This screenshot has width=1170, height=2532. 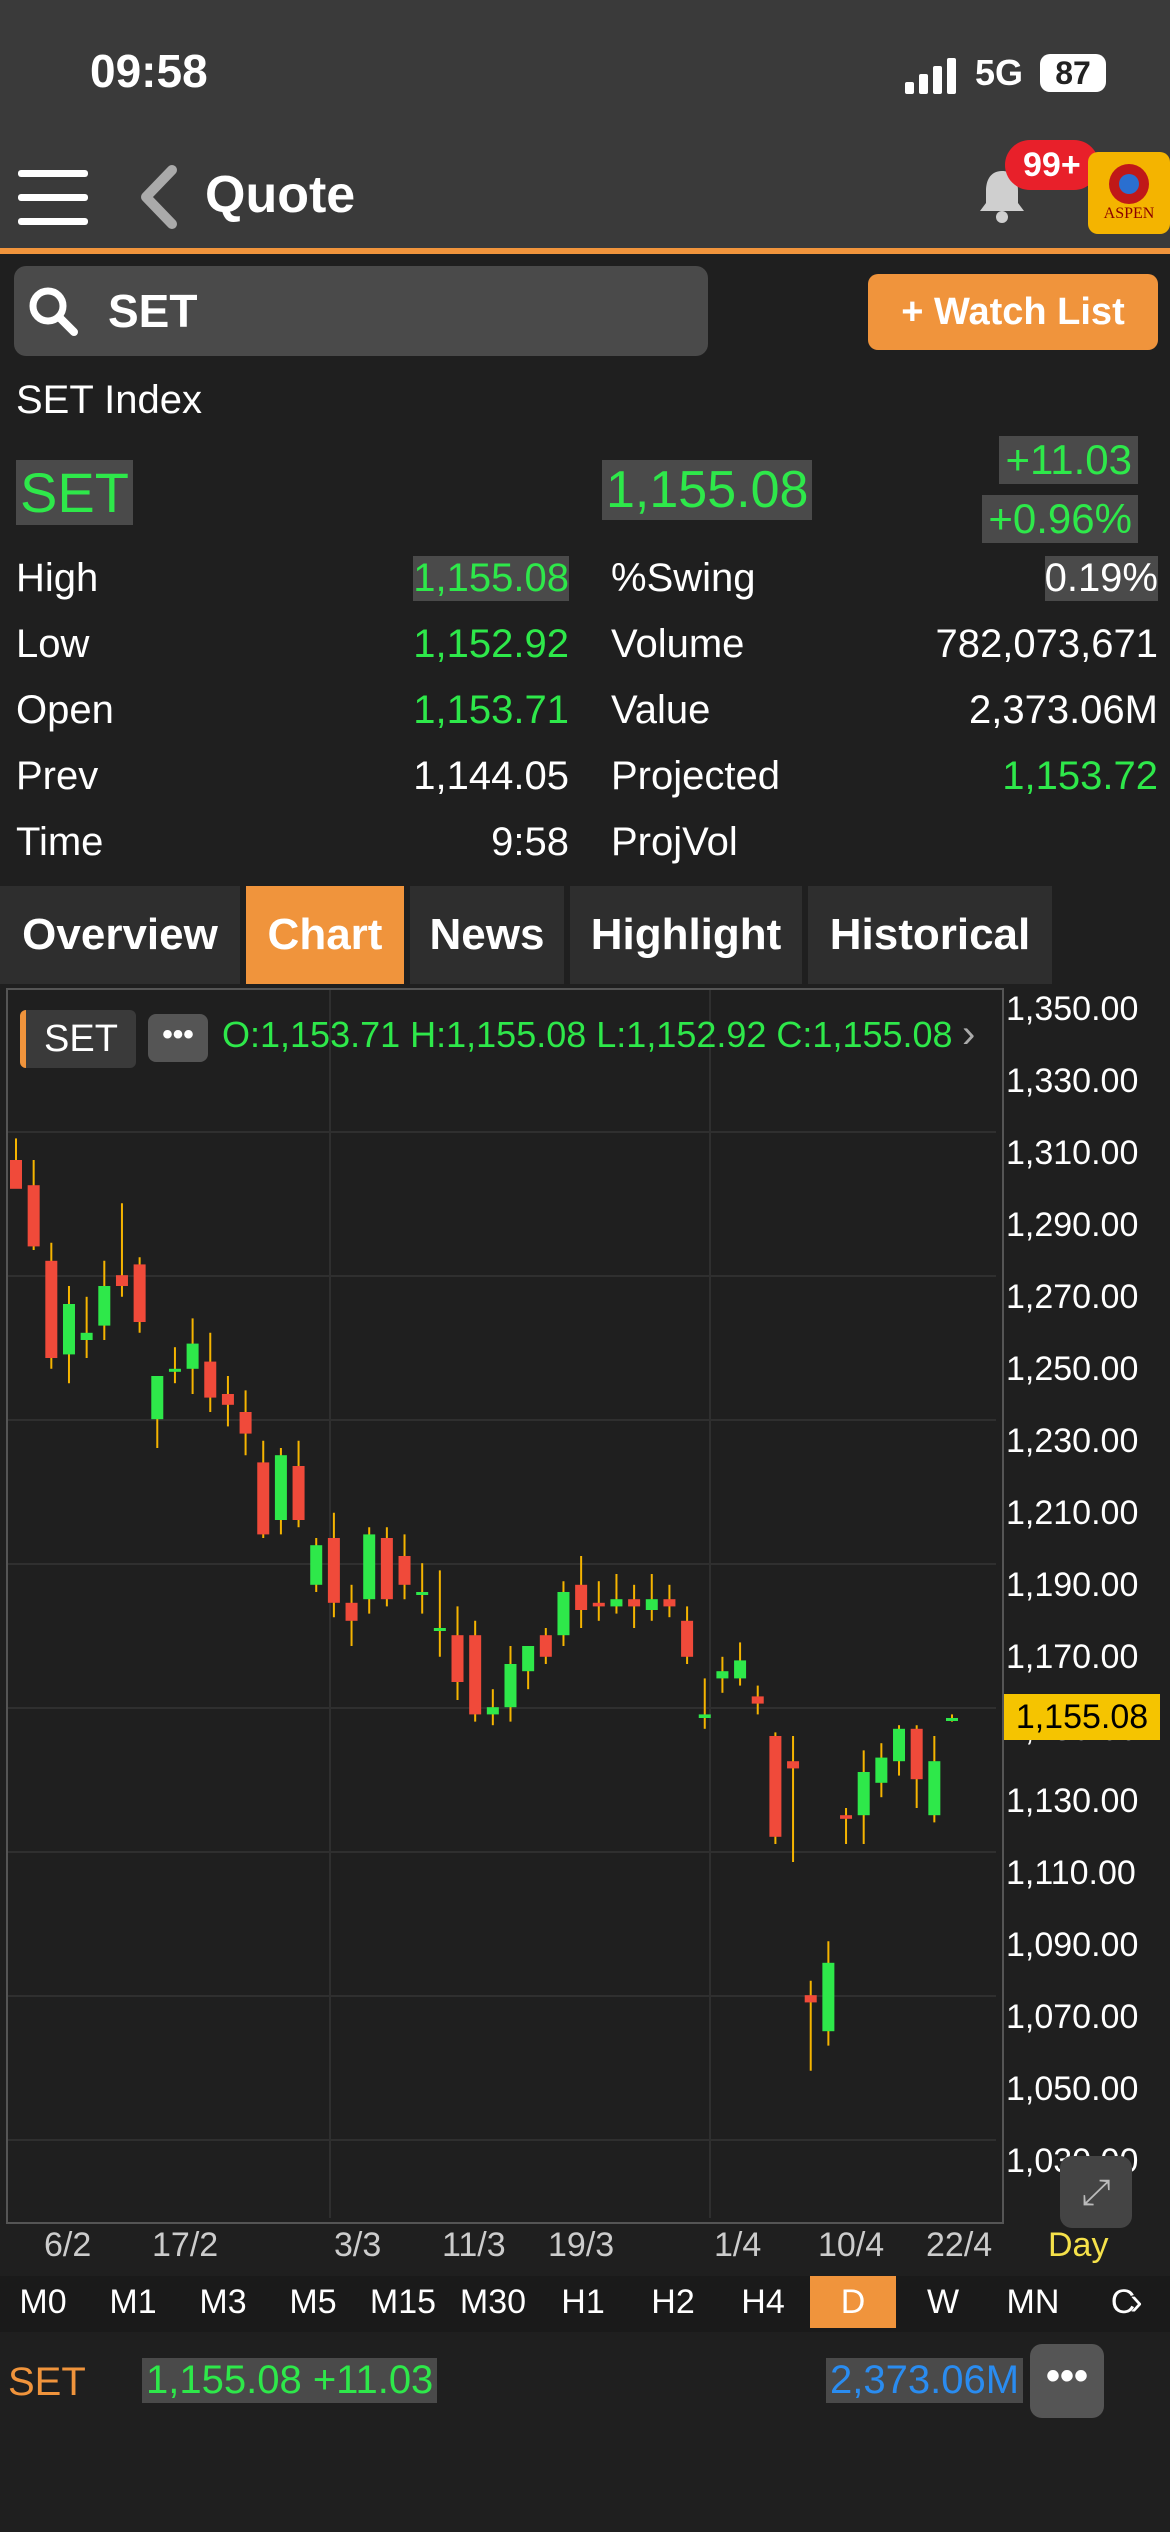 What do you see at coordinates (223, 2302) in the screenshot?
I see `interval-m3: M3` at bounding box center [223, 2302].